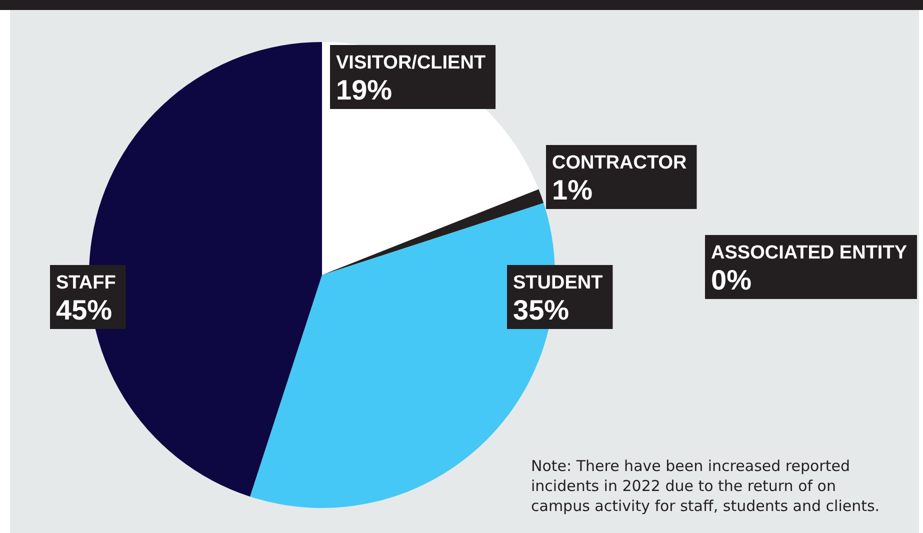 The image size is (923, 533). I want to click on slice-label: STAFF, so click(86, 283).